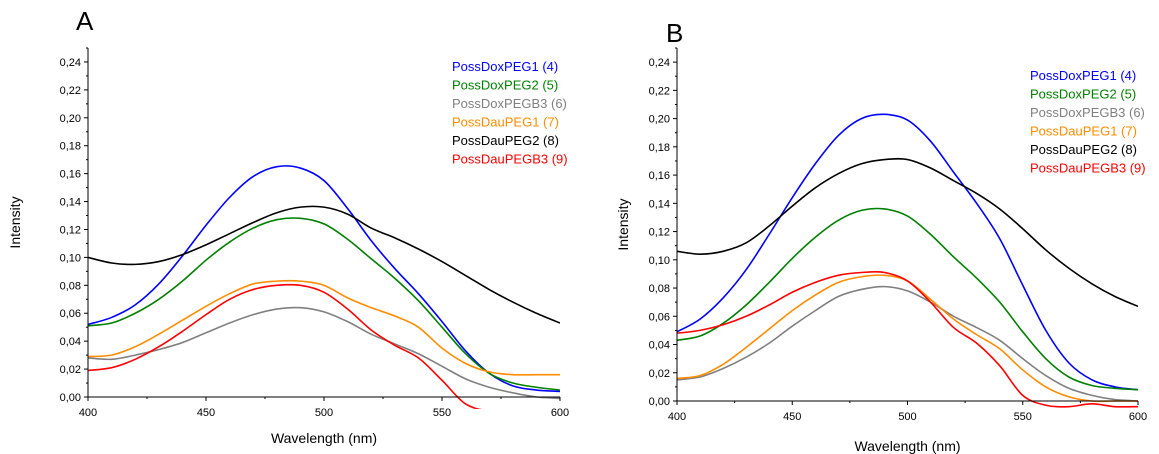 This screenshot has width=1159, height=454. What do you see at coordinates (675, 33) in the screenshot?
I see `panel-label-b: B` at bounding box center [675, 33].